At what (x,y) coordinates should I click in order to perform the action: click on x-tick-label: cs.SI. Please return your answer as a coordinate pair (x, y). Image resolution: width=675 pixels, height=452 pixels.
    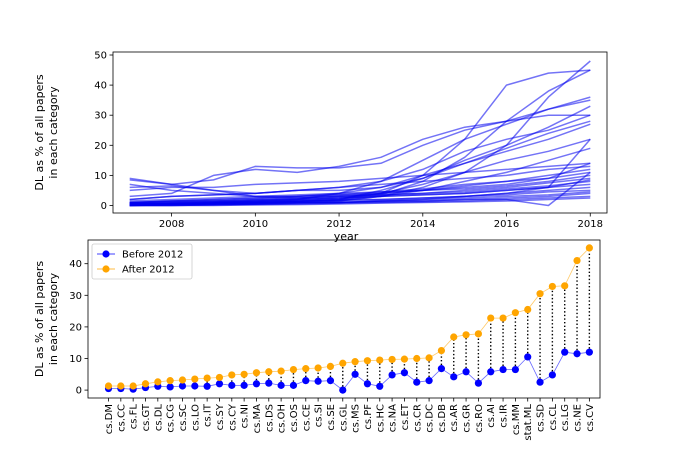
    Looking at the image, I should click on (319, 415).